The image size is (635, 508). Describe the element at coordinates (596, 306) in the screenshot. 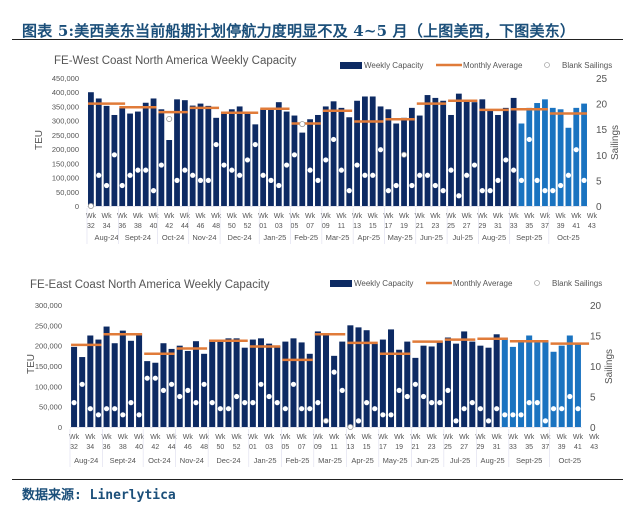

I see `y2-tick-label: 20` at that location.